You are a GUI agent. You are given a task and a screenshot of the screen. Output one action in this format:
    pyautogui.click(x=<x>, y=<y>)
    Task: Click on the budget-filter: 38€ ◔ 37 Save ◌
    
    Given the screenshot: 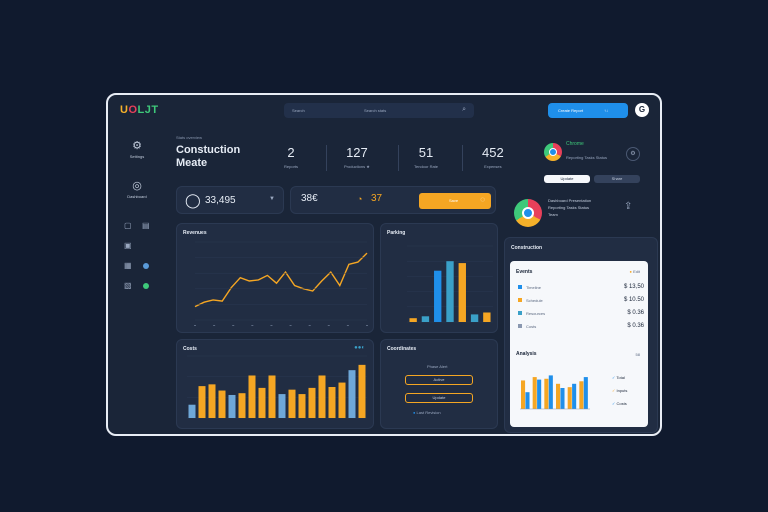 What is the action you would take?
    pyautogui.click(x=393, y=200)
    